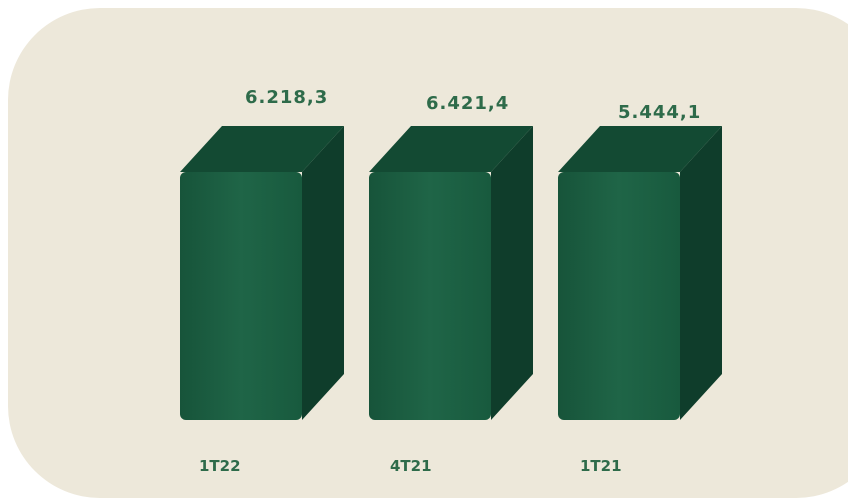  Describe the element at coordinates (601, 466) in the screenshot. I see `category-label: 1T21` at that location.